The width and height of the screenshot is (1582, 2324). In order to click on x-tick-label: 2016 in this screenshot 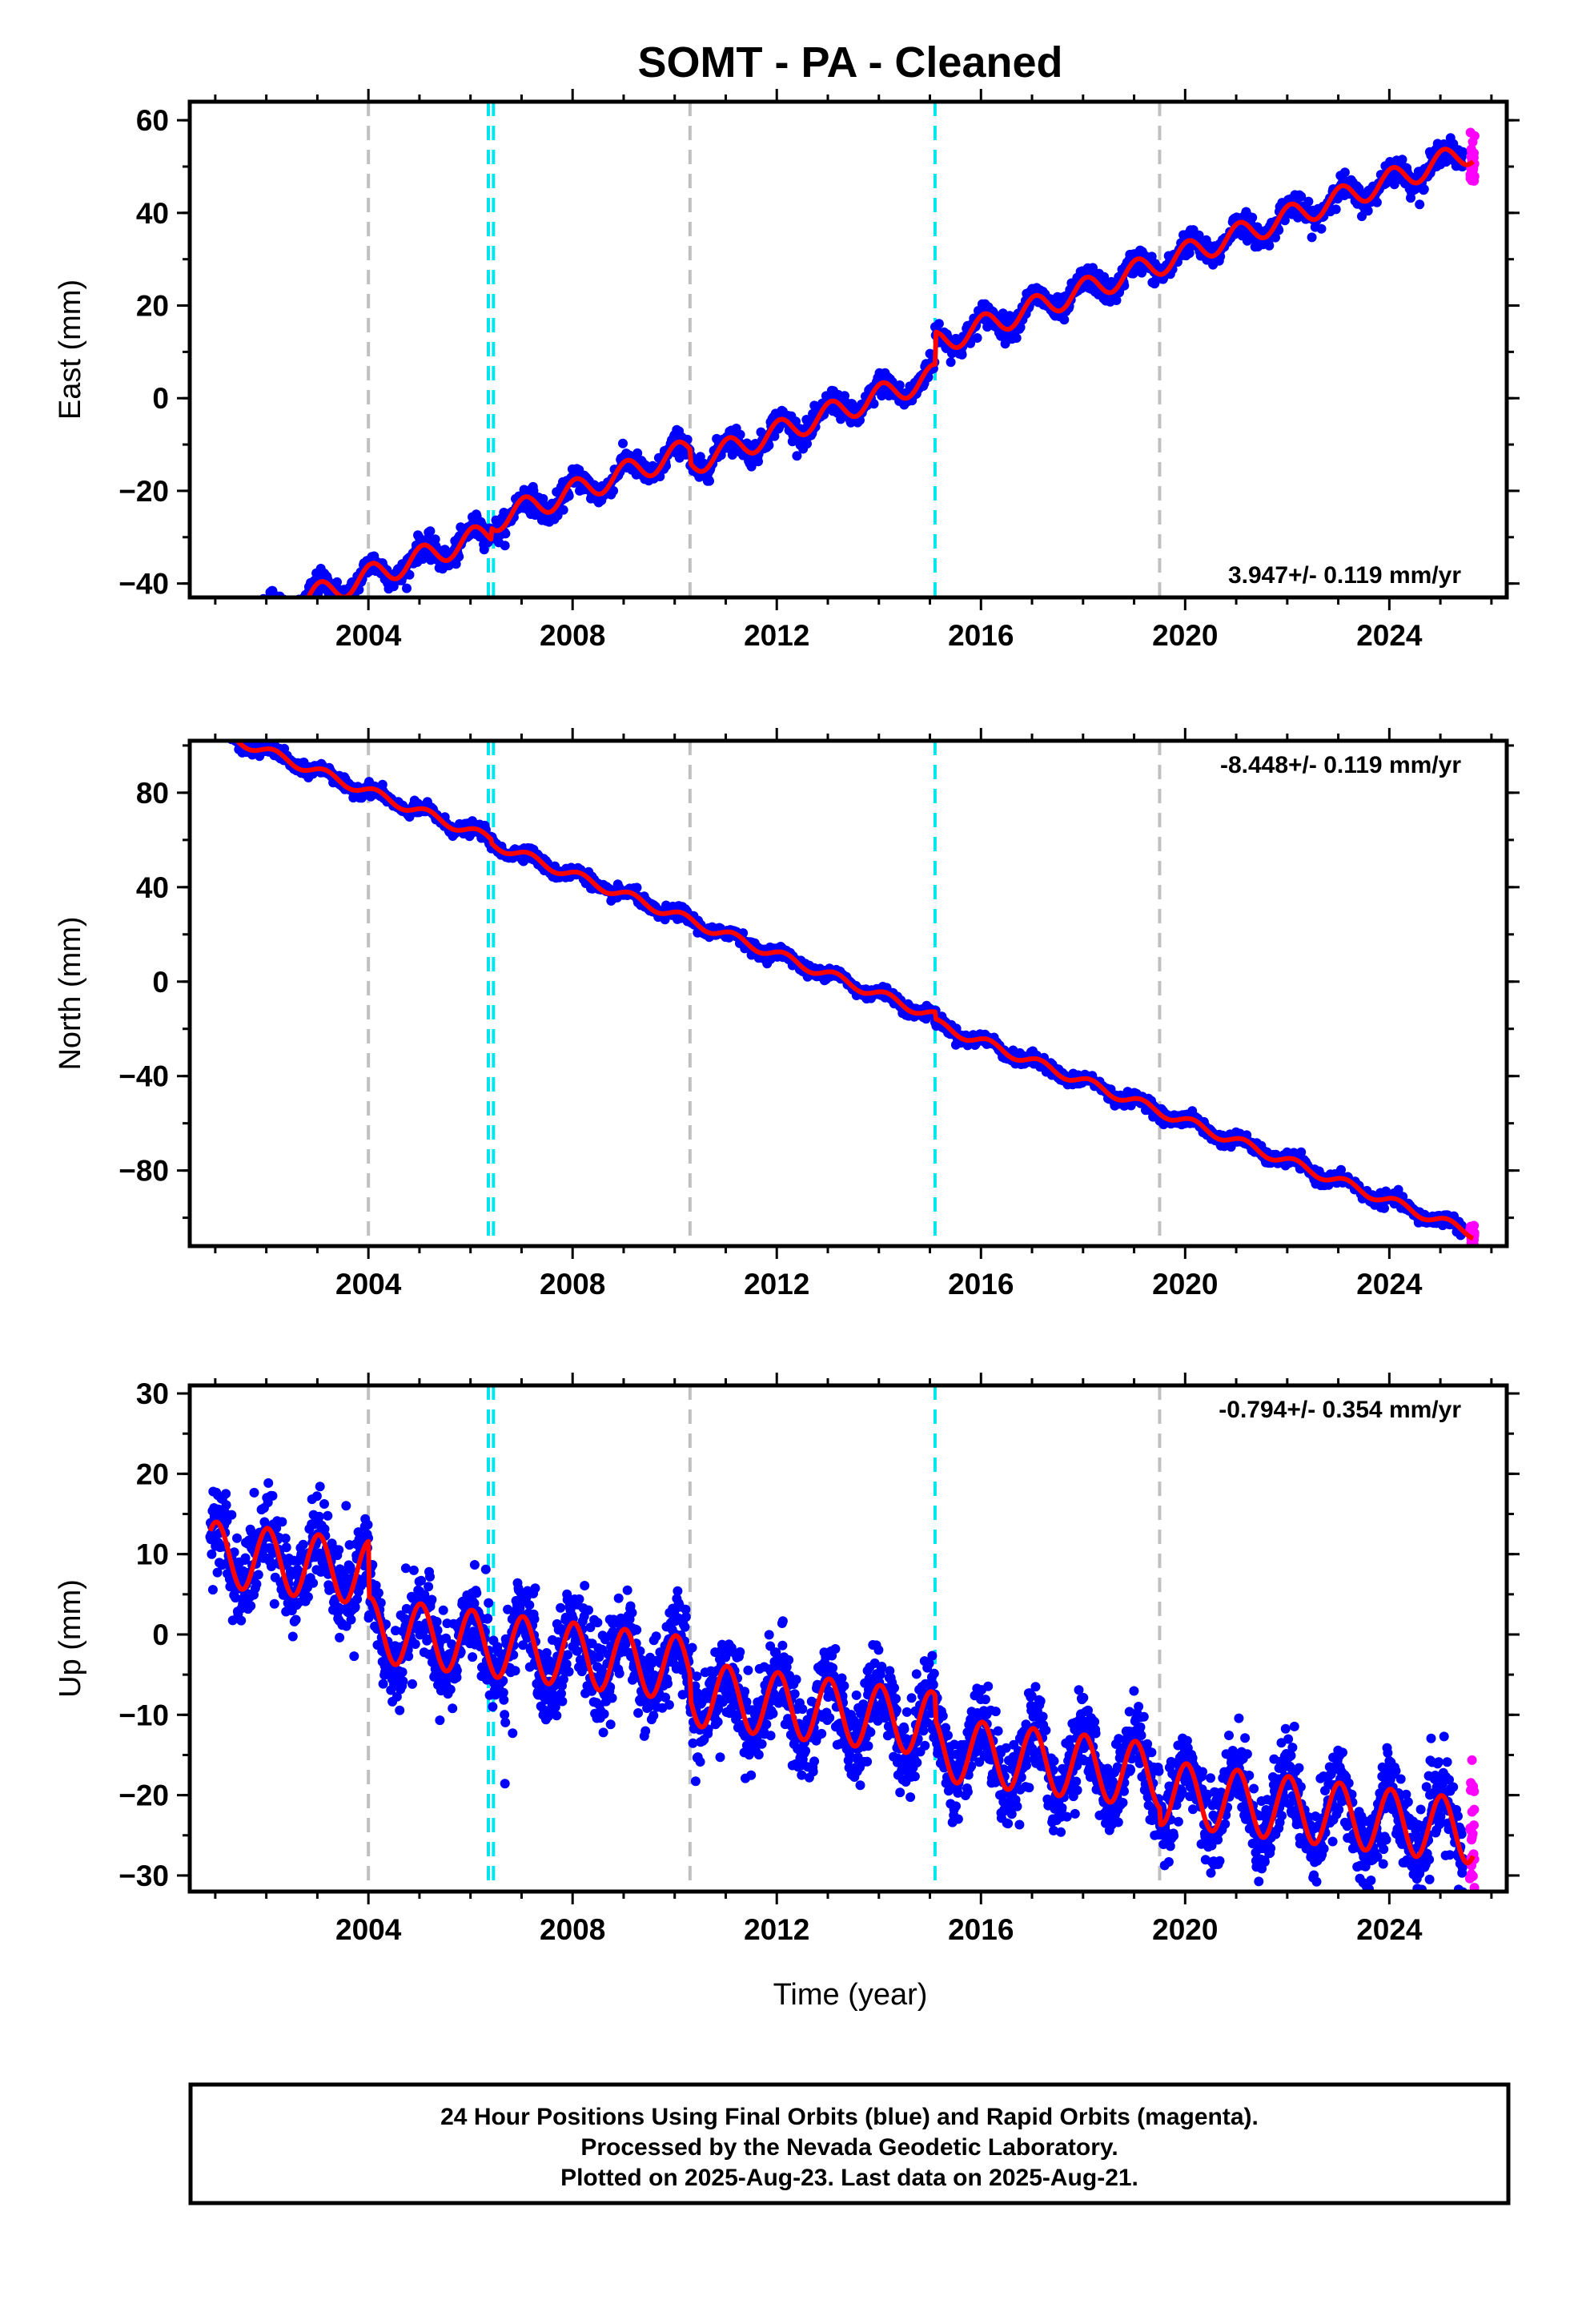, I will do `click(981, 635)`.